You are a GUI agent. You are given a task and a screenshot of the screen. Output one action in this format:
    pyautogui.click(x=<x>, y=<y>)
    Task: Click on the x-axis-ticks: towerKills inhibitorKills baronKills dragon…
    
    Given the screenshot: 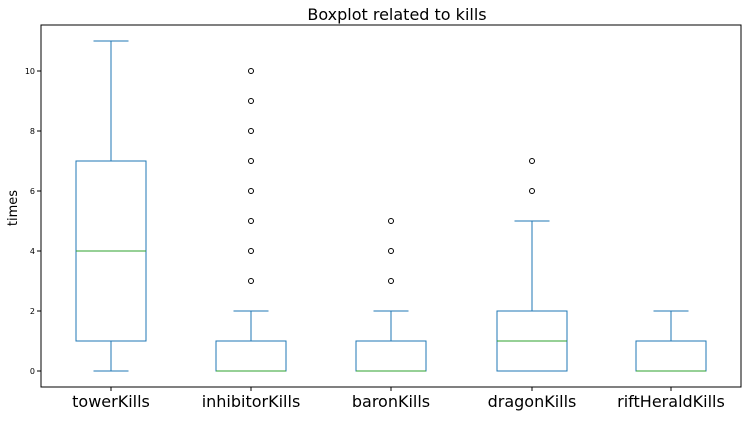 What is the action you would take?
    pyautogui.click(x=398, y=399)
    